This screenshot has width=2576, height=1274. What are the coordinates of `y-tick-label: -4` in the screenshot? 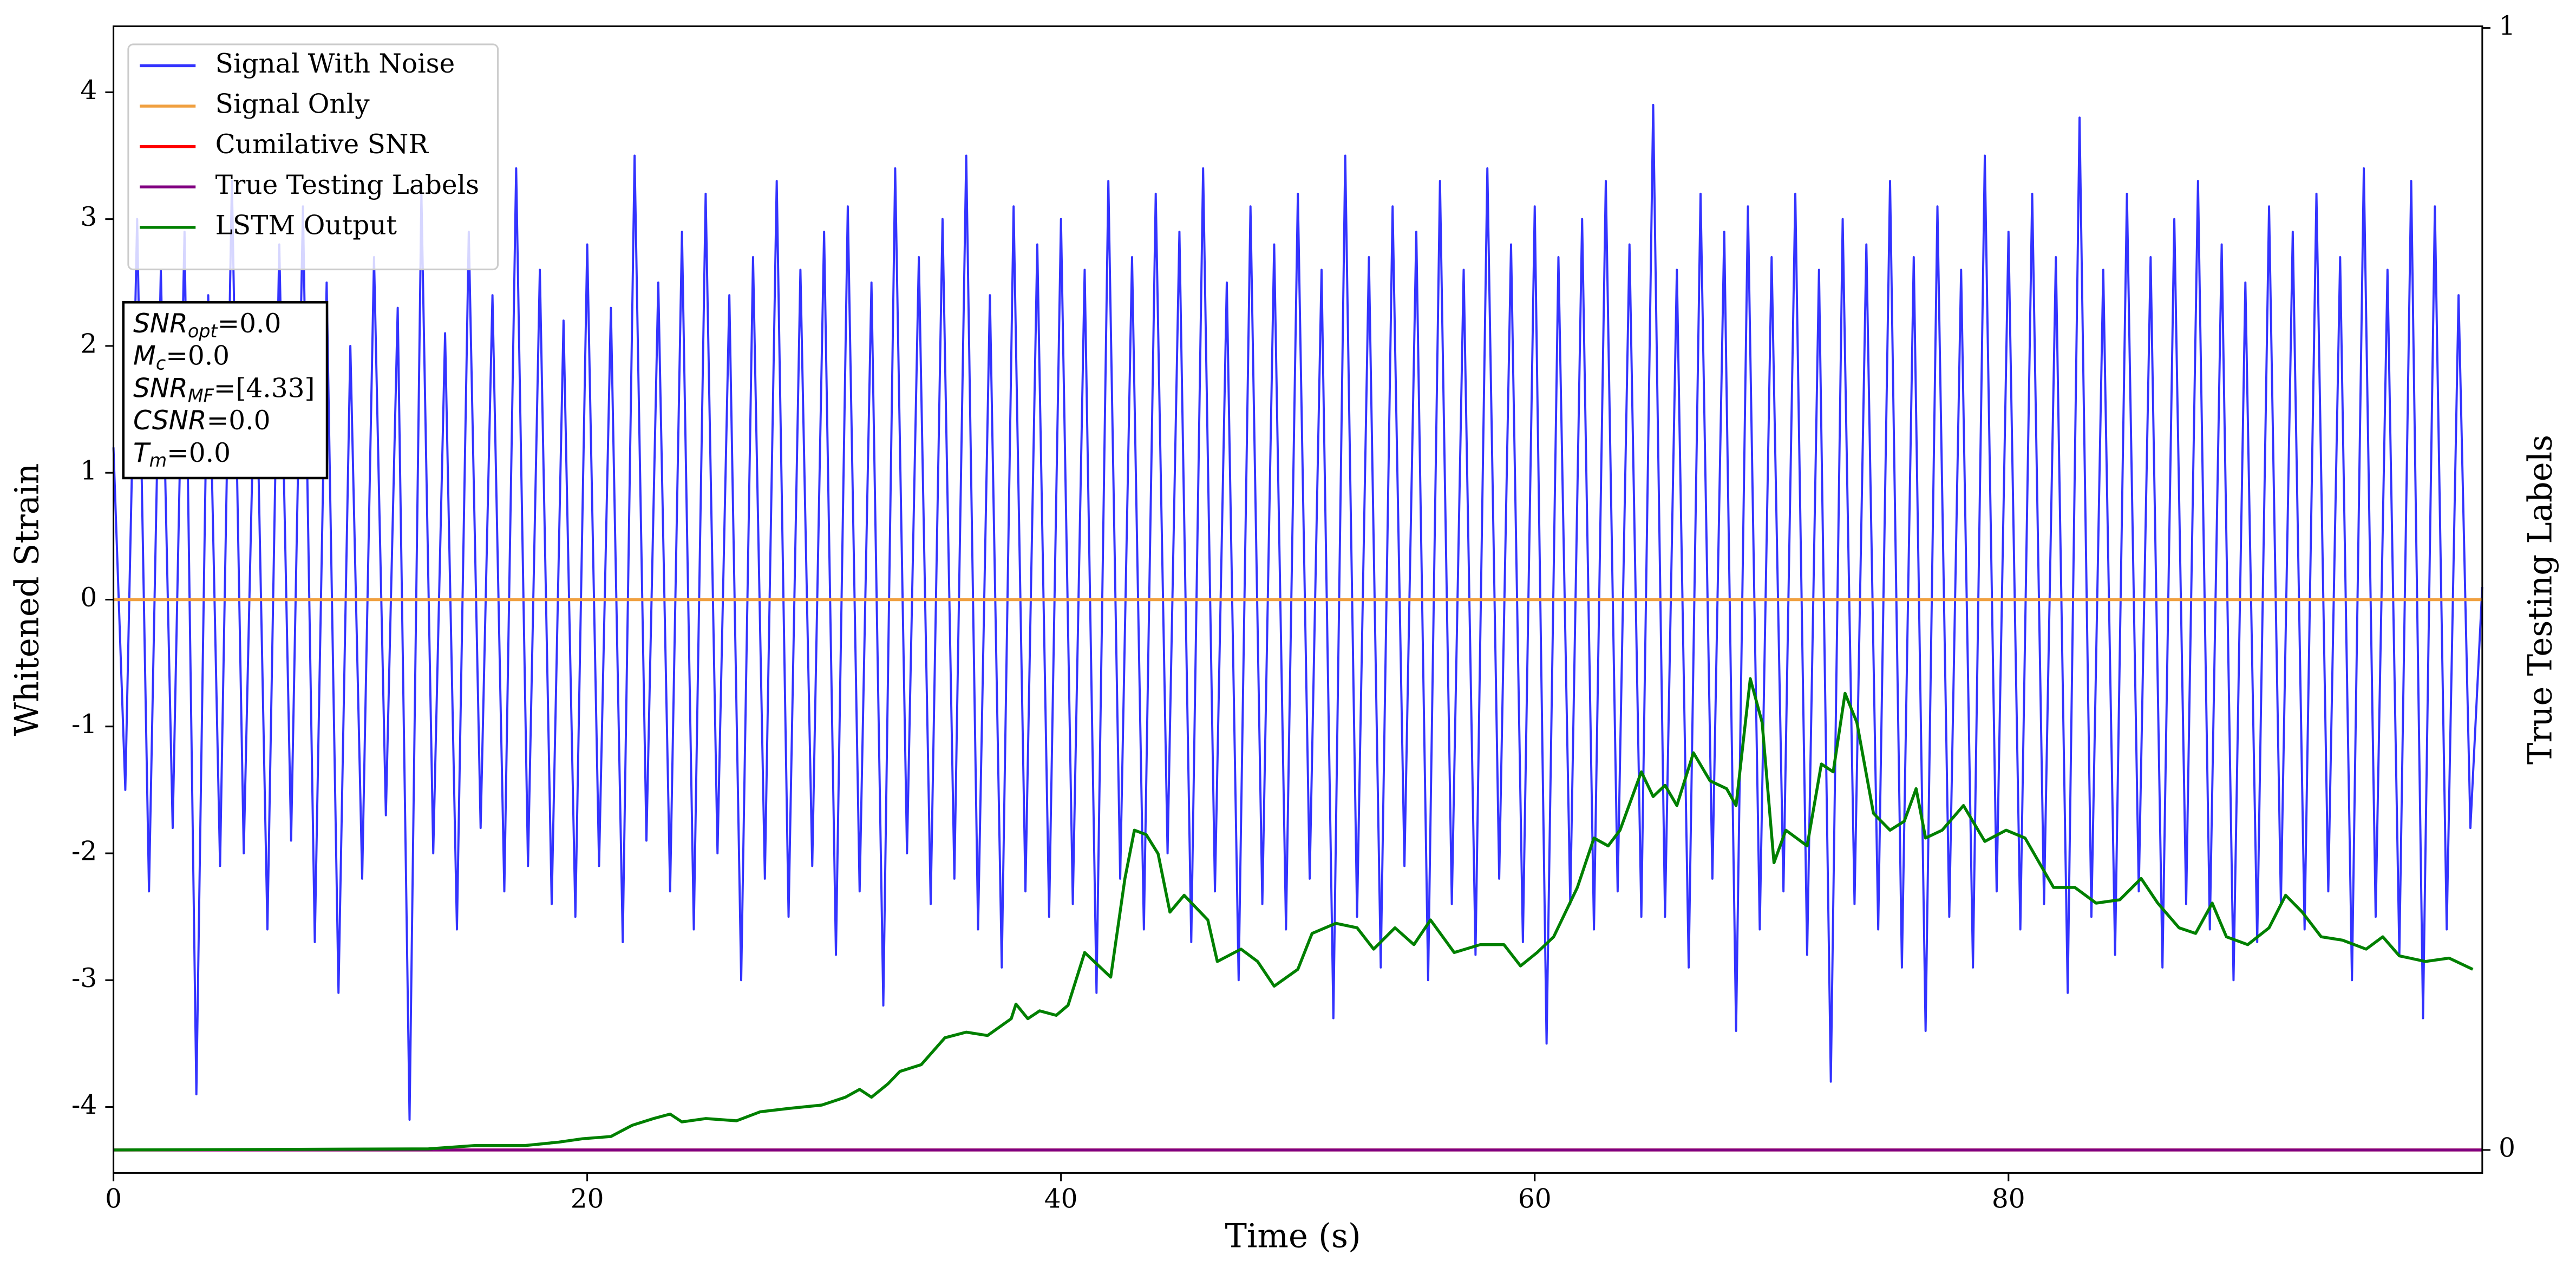 It's located at (84, 1105).